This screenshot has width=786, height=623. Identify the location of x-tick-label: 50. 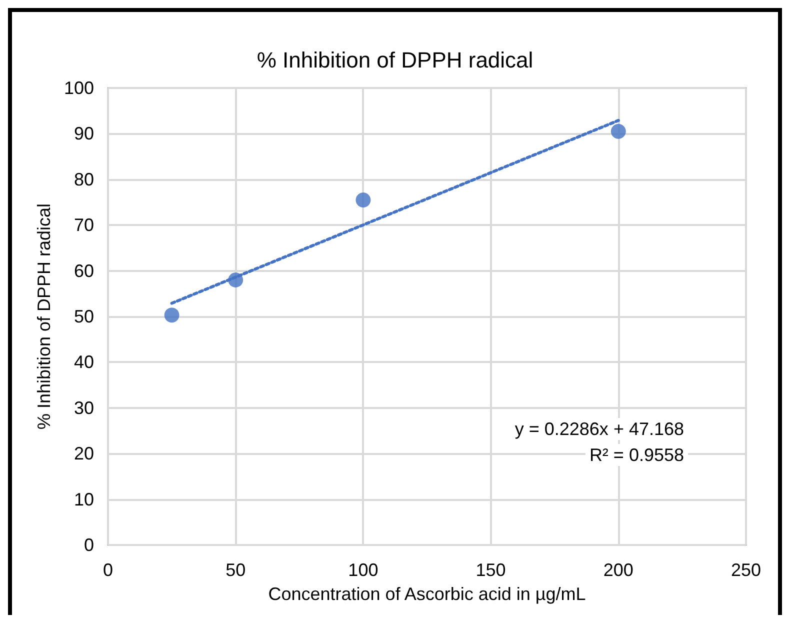
(236, 570).